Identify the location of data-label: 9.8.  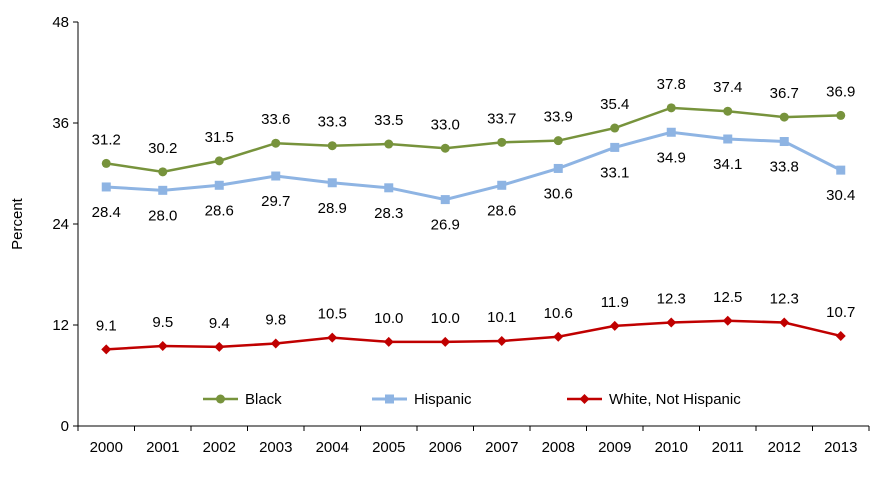
(275, 320).